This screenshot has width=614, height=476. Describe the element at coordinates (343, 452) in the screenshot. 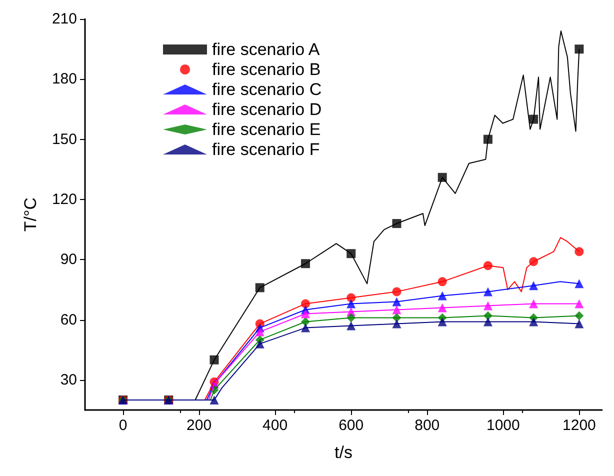

I see `x-axis-title: t/s` at that location.